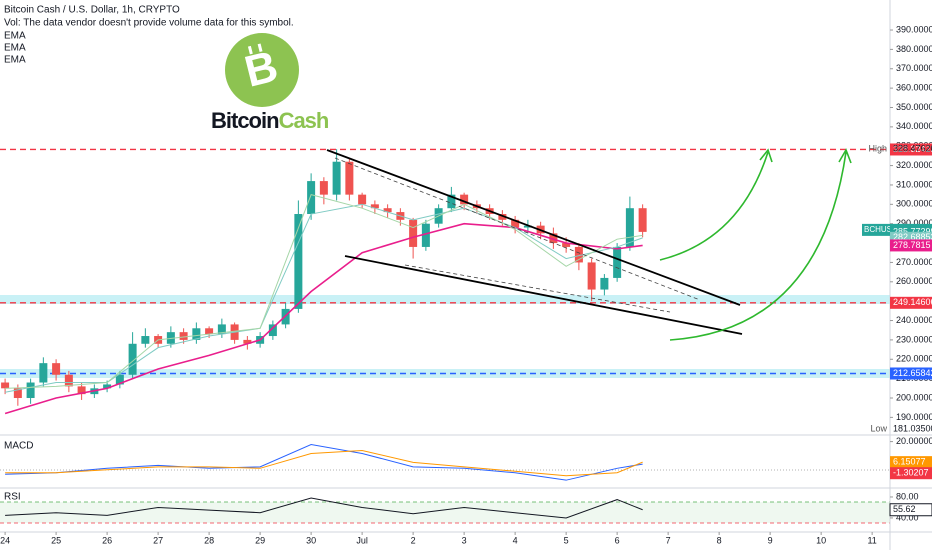 This screenshot has width=932, height=555. I want to click on extreme-tag: Low, so click(878, 428).